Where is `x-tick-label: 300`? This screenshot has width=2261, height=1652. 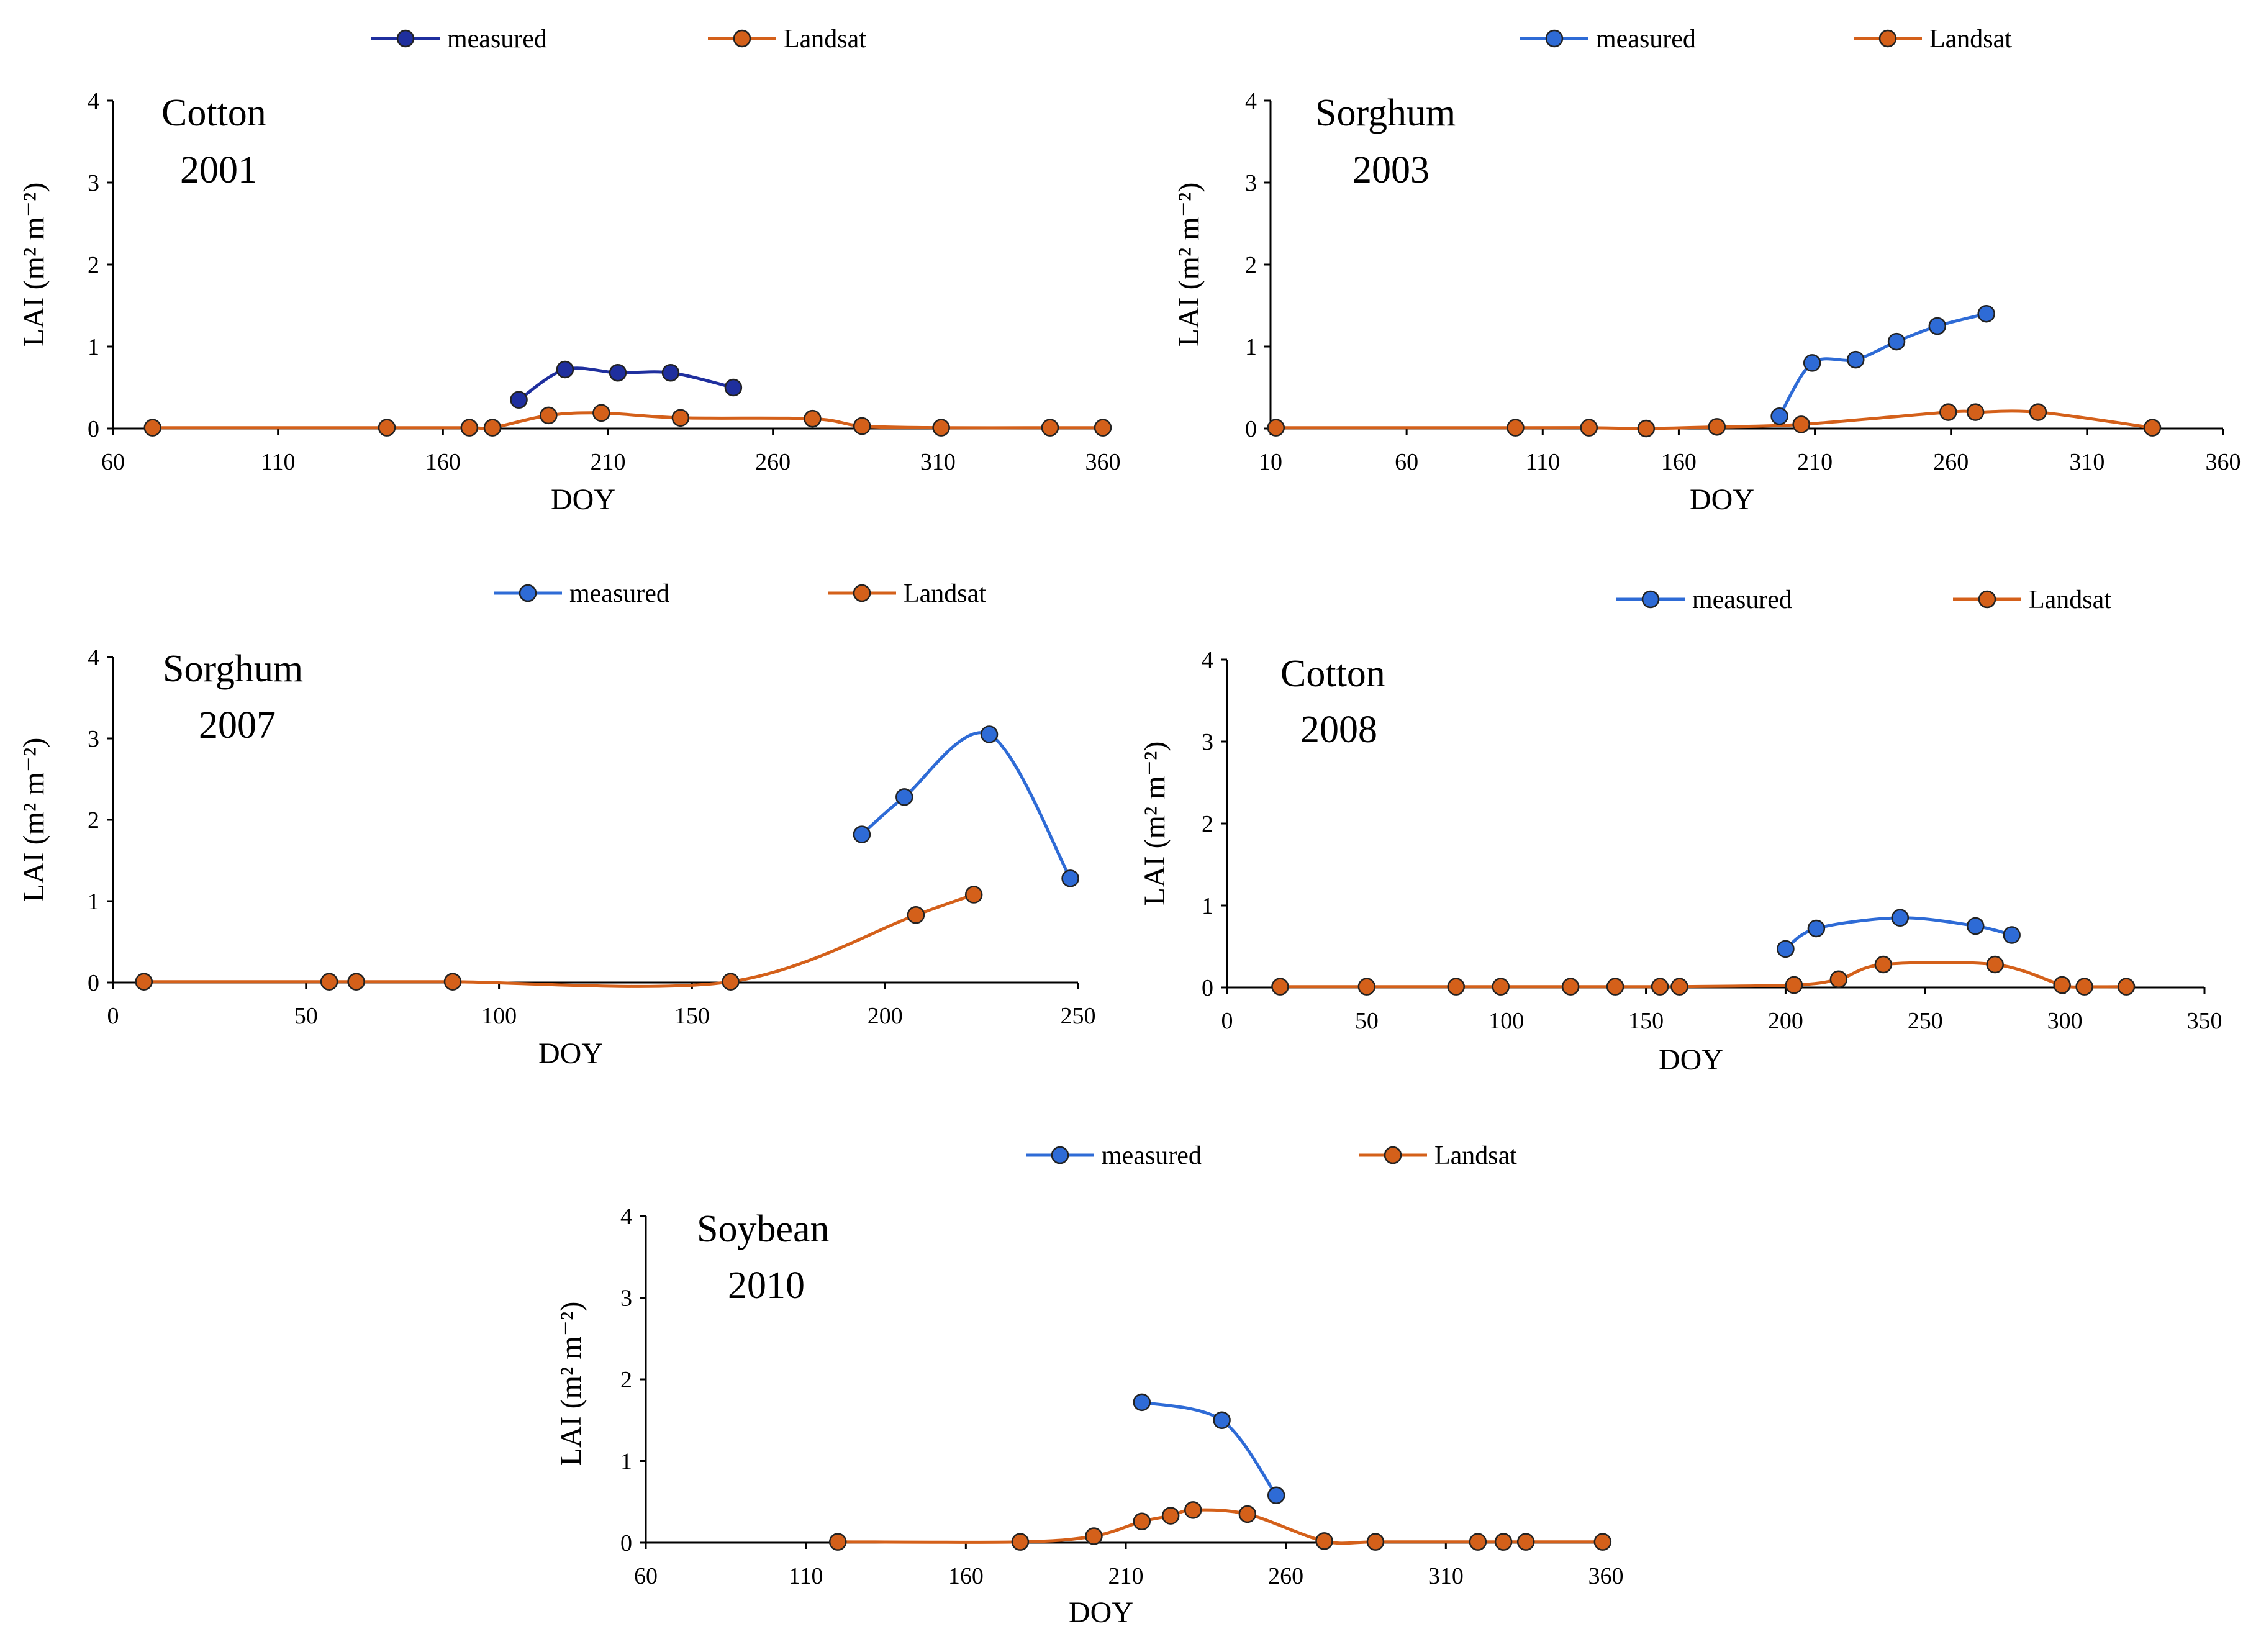
x-tick-label: 300 is located at coordinates (2065, 1021).